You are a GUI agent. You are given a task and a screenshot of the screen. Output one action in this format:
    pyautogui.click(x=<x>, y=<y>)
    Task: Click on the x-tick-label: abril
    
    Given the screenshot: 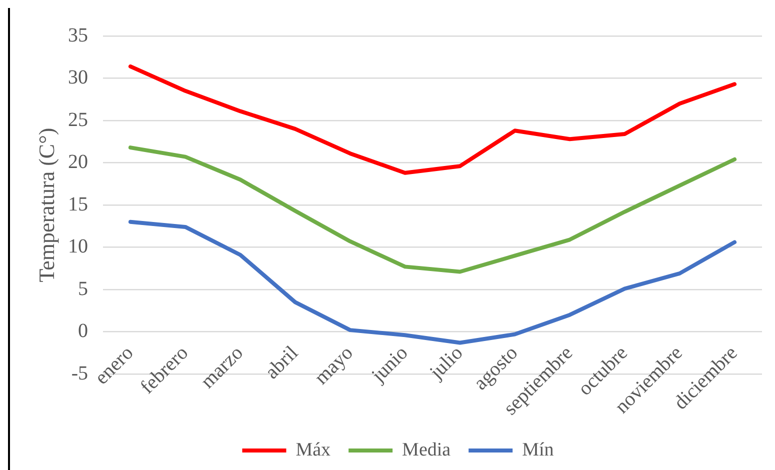 What is the action you would take?
    pyautogui.click(x=281, y=363)
    